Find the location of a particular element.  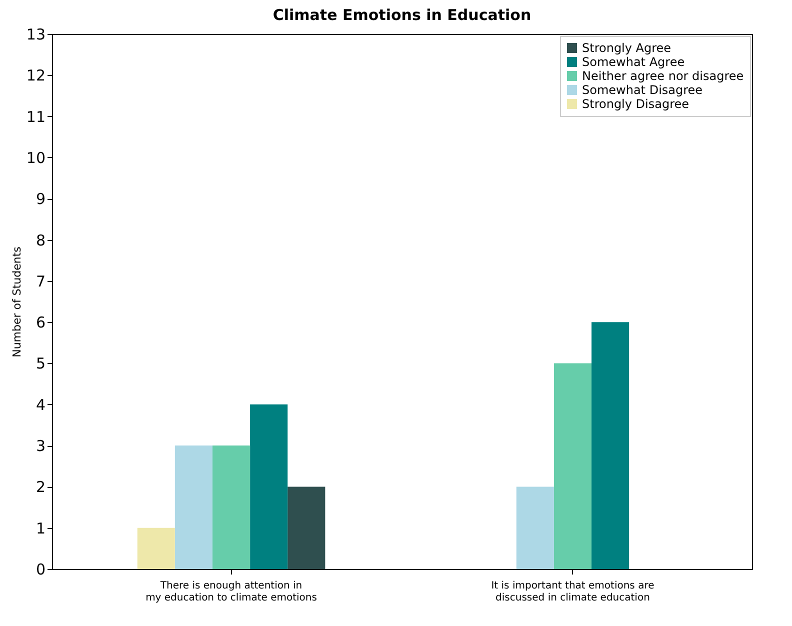

x-tick-label: There is enough attention in my education to climate emotions is located at coordinates (231, 592).